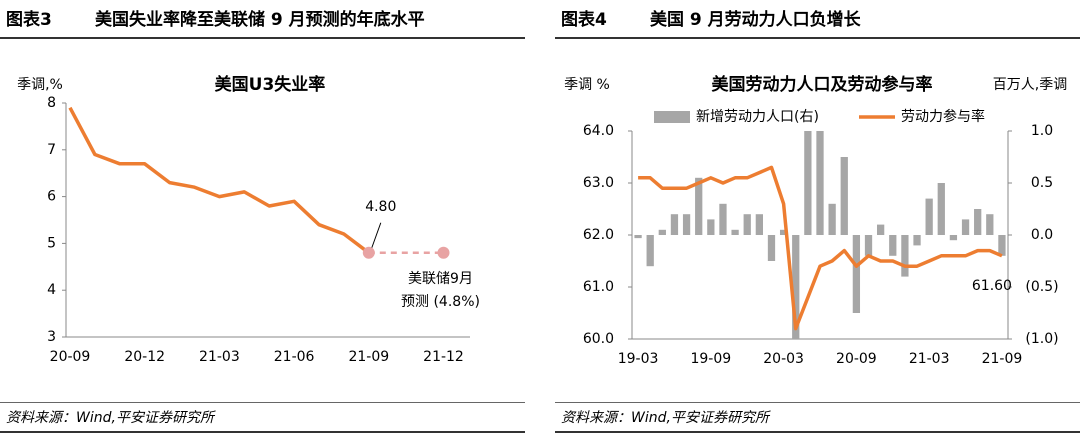 The height and width of the screenshot is (434, 1080). What do you see at coordinates (440, 279) in the screenshot?
I see `forecast-note: 美联储9月` at bounding box center [440, 279].